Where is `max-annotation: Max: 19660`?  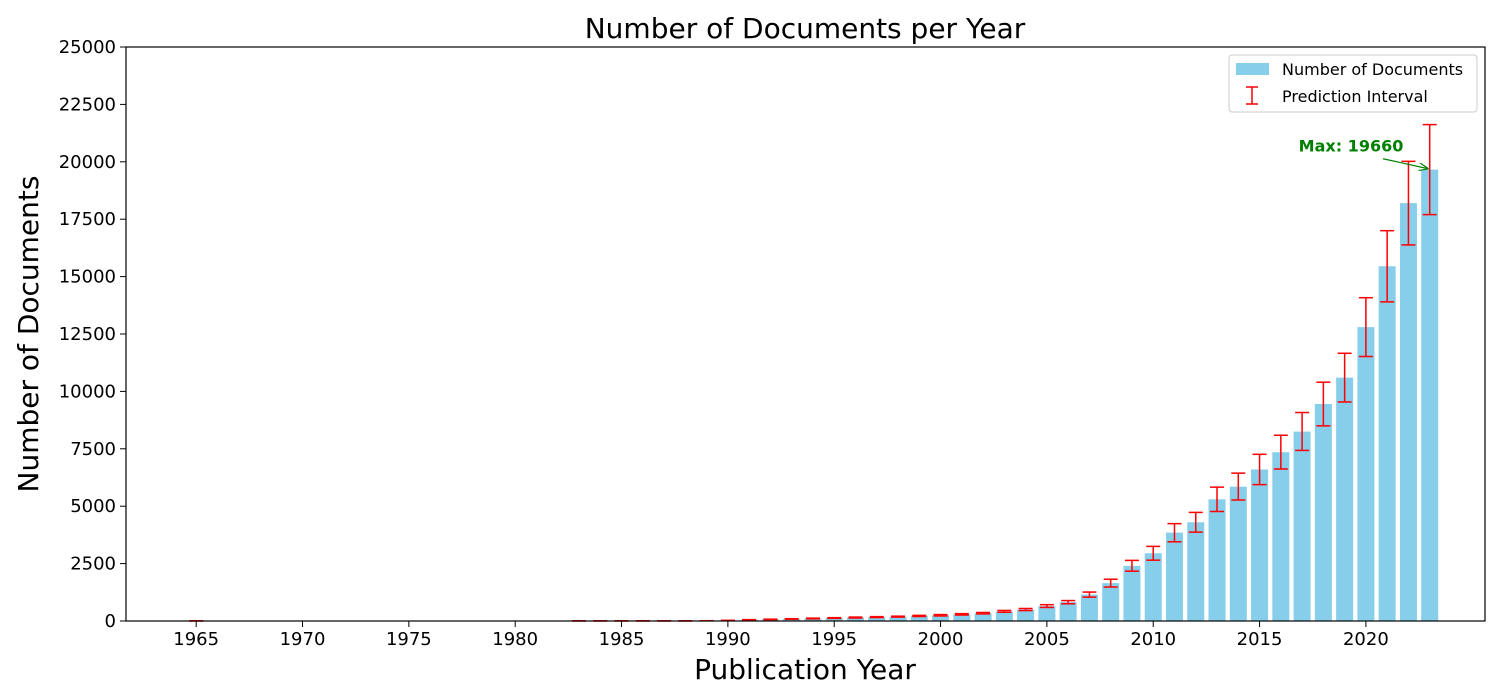
max-annotation: Max: 19660 is located at coordinates (1363, 153).